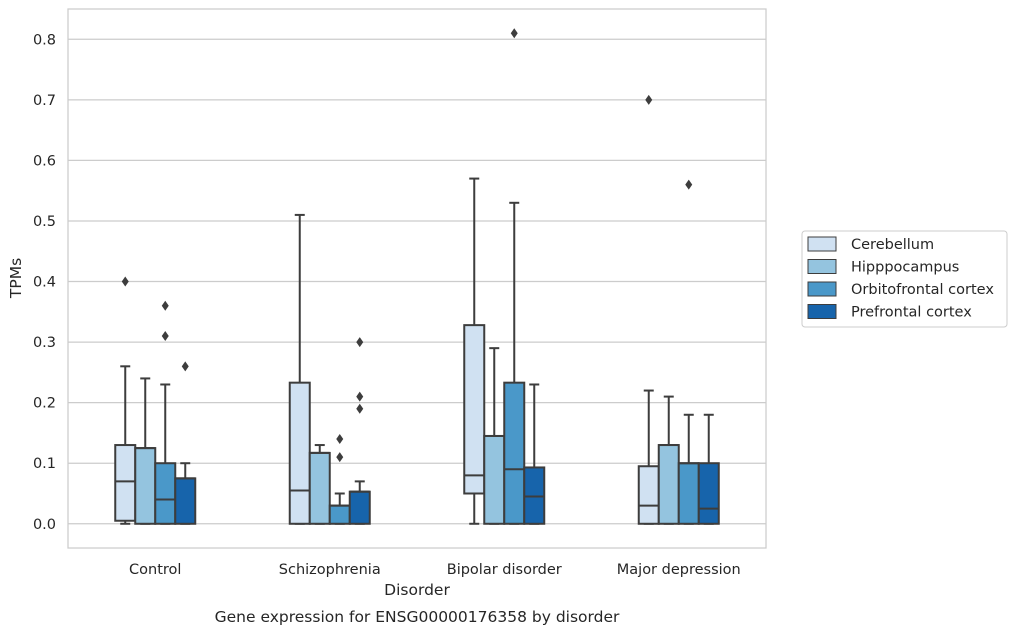 The height and width of the screenshot is (634, 1018). I want to click on x-tick-label: Bipolar disorder, so click(504, 570).